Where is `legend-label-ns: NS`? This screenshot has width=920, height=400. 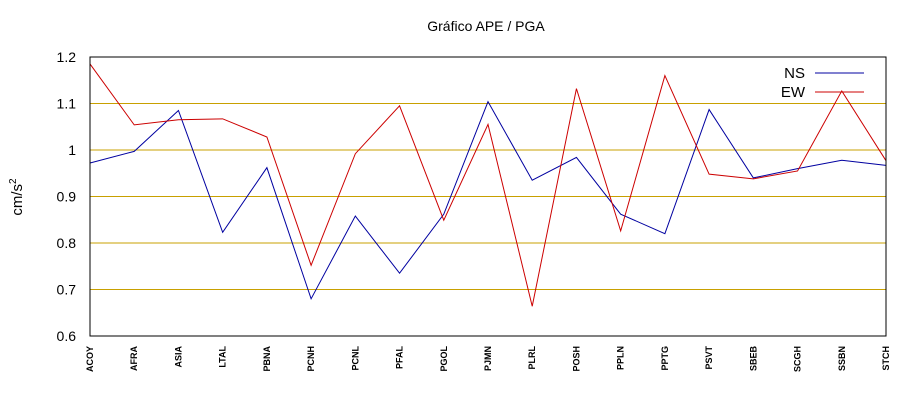
legend-label-ns: NS is located at coordinates (794, 73).